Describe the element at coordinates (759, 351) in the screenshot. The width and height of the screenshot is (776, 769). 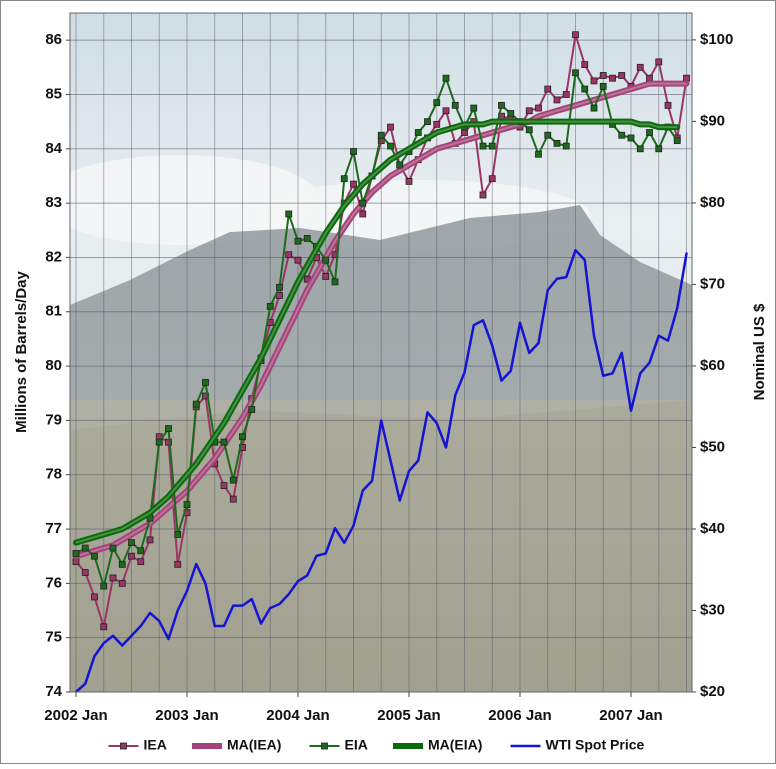
I see `y2-axis-title: Nominal US $` at that location.